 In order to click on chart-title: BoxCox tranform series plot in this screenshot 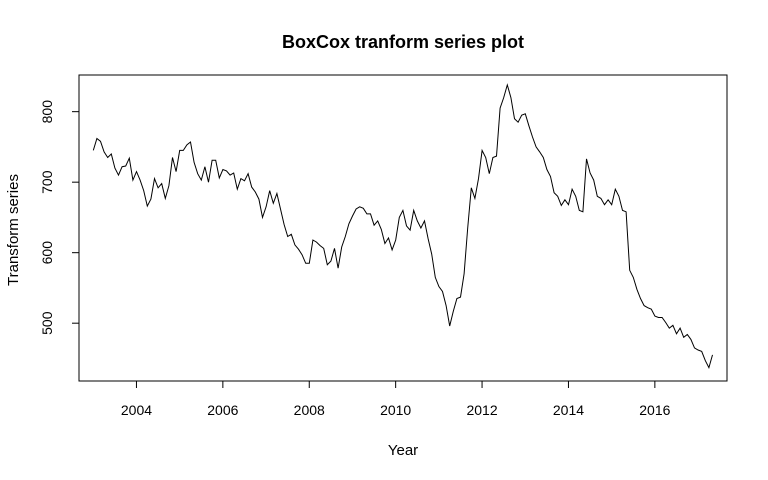, I will do `click(403, 42)`.